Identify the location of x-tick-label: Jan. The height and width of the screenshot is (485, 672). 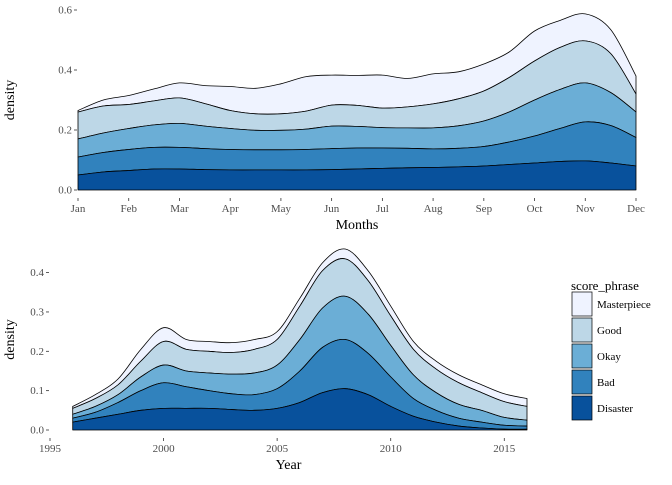
(78, 209).